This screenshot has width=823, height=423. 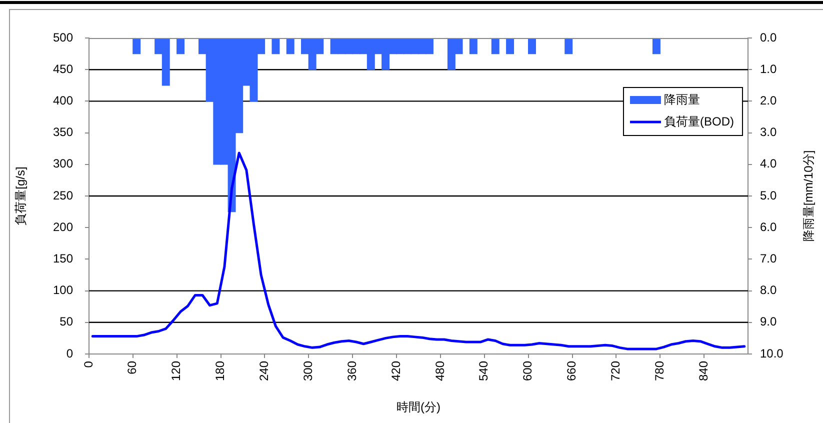 I want to click on y2-tick-label: 4.0, so click(x=769, y=163).